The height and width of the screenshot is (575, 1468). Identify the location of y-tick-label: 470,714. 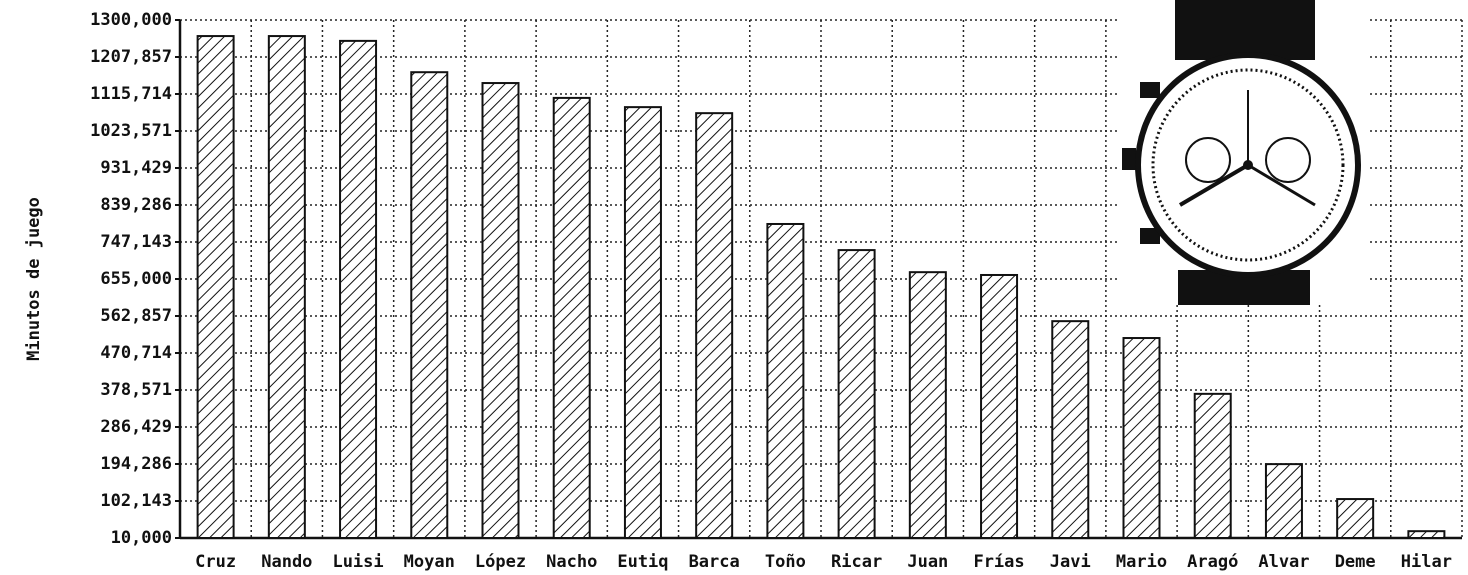
(136, 353).